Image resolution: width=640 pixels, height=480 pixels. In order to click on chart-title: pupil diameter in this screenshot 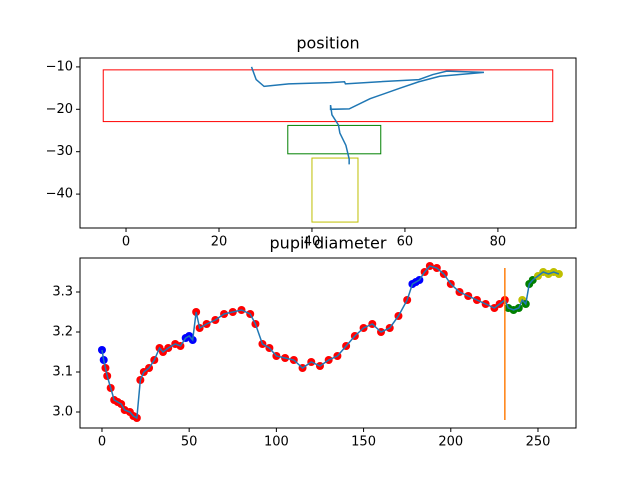, I will do `click(328, 243)`.